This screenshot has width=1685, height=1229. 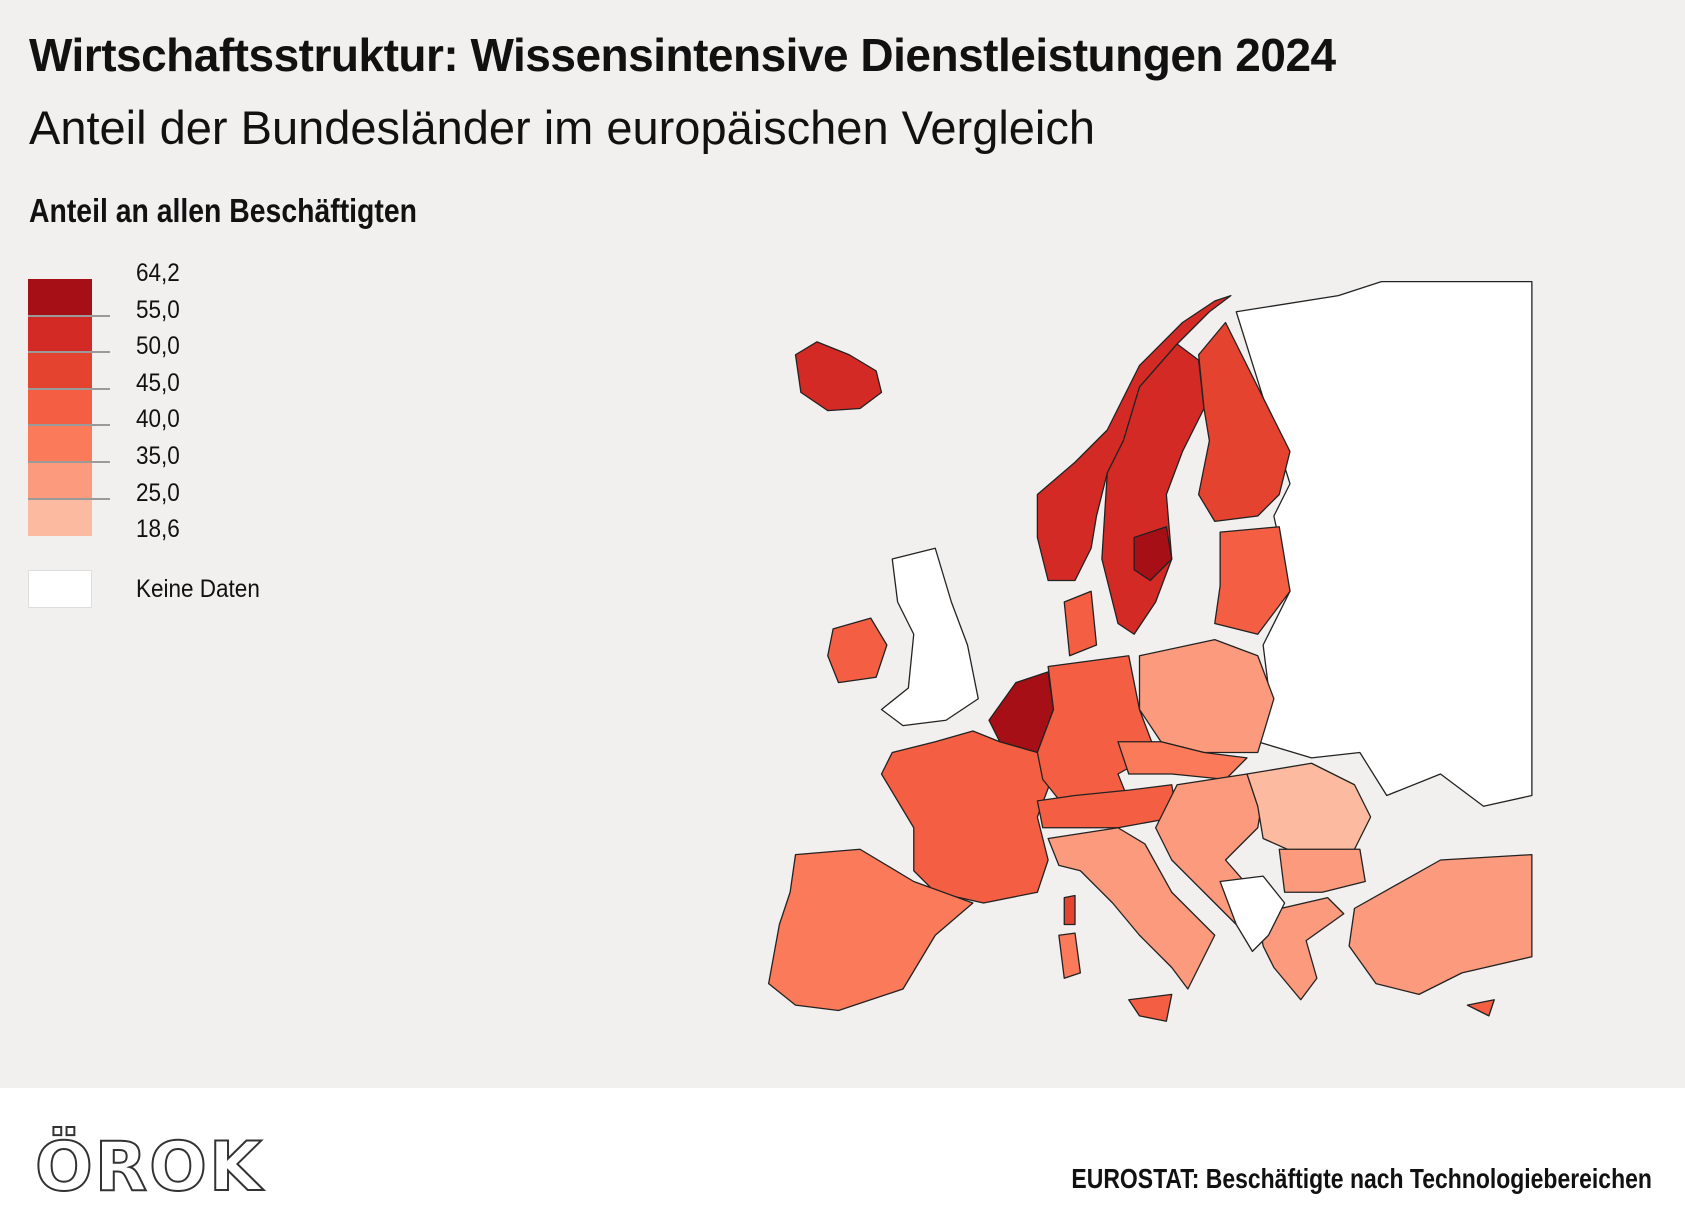 What do you see at coordinates (857, 650) in the screenshot?
I see `region-ireland` at bounding box center [857, 650].